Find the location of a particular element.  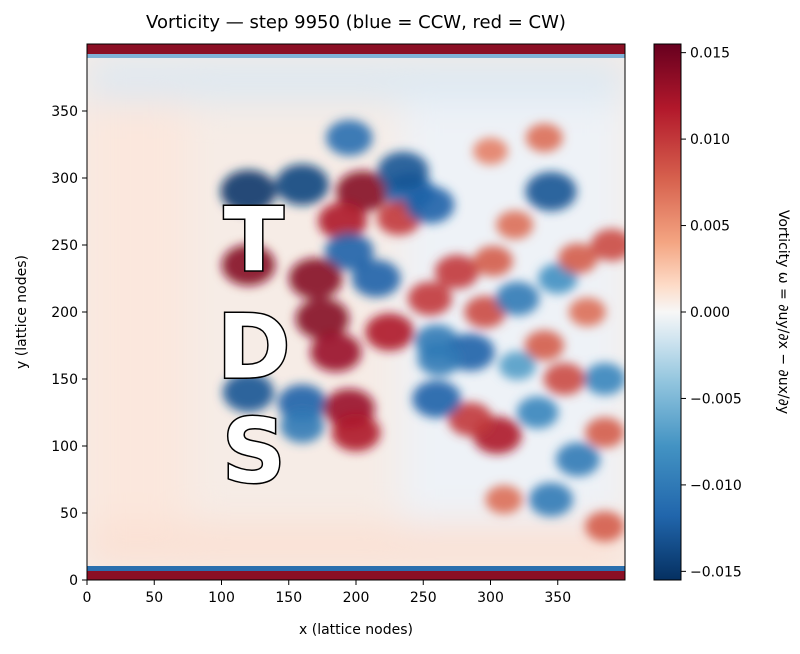

y-tick-label: 250 is located at coordinates (64, 246).